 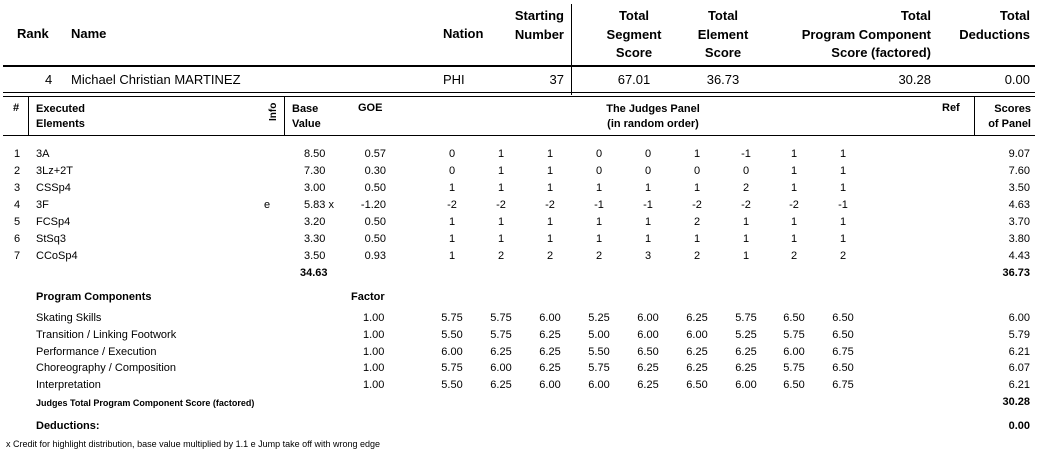 I want to click on element-score: 9.07, so click(x=1019, y=154).